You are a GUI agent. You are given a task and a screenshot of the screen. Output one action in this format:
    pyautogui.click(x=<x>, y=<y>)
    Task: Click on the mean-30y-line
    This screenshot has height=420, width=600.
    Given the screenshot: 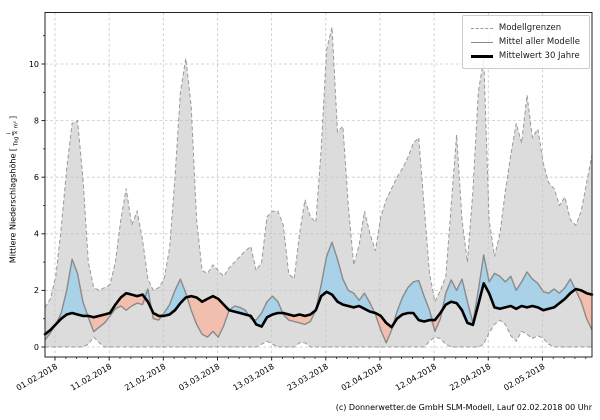 What is the action you would take?
    pyautogui.click(x=318, y=309)
    